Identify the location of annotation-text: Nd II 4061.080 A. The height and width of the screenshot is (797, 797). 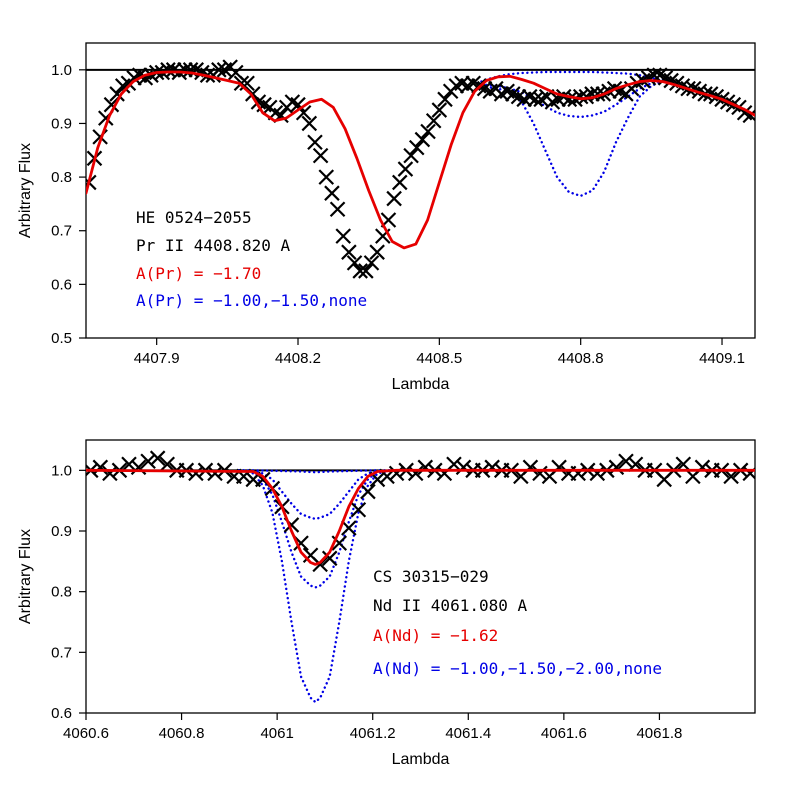
(450, 605).